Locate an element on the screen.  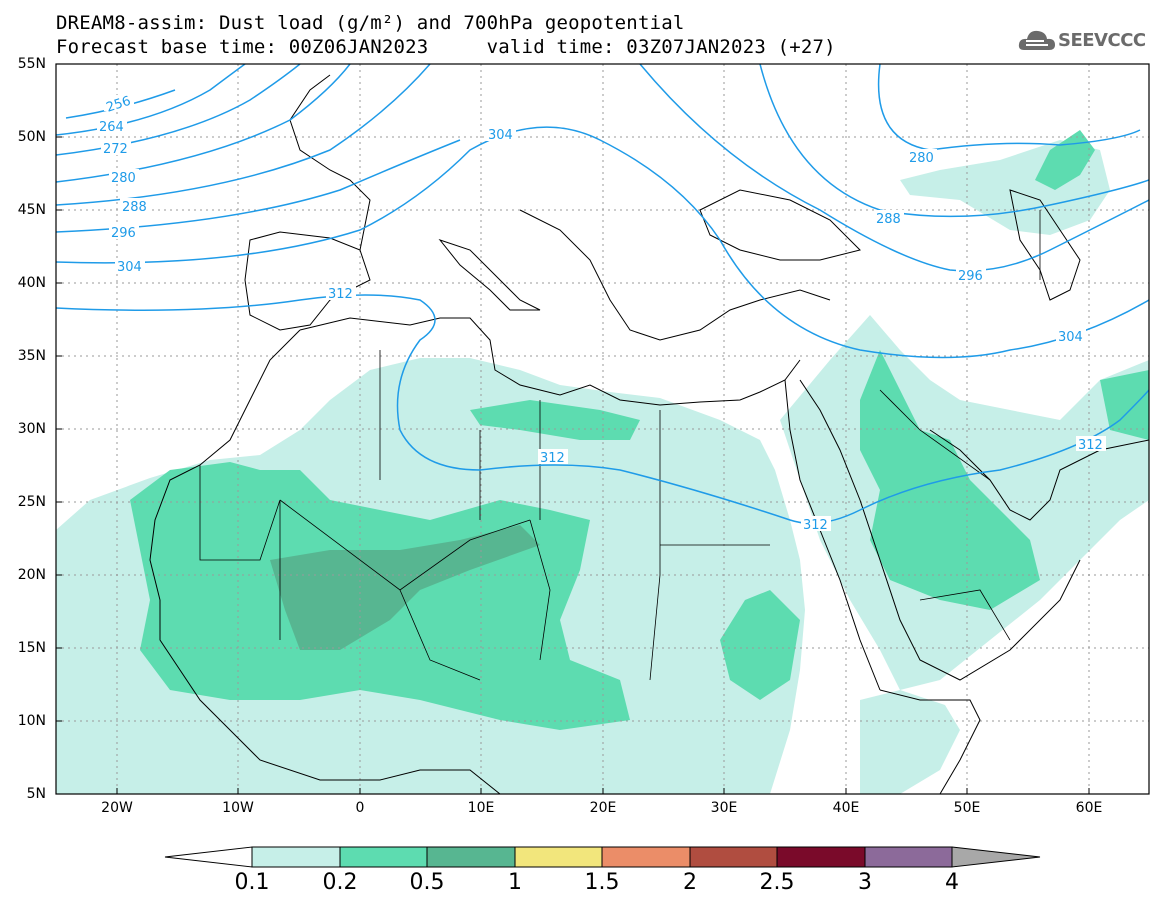
contour-label-280: 280 is located at coordinates (123, 178).